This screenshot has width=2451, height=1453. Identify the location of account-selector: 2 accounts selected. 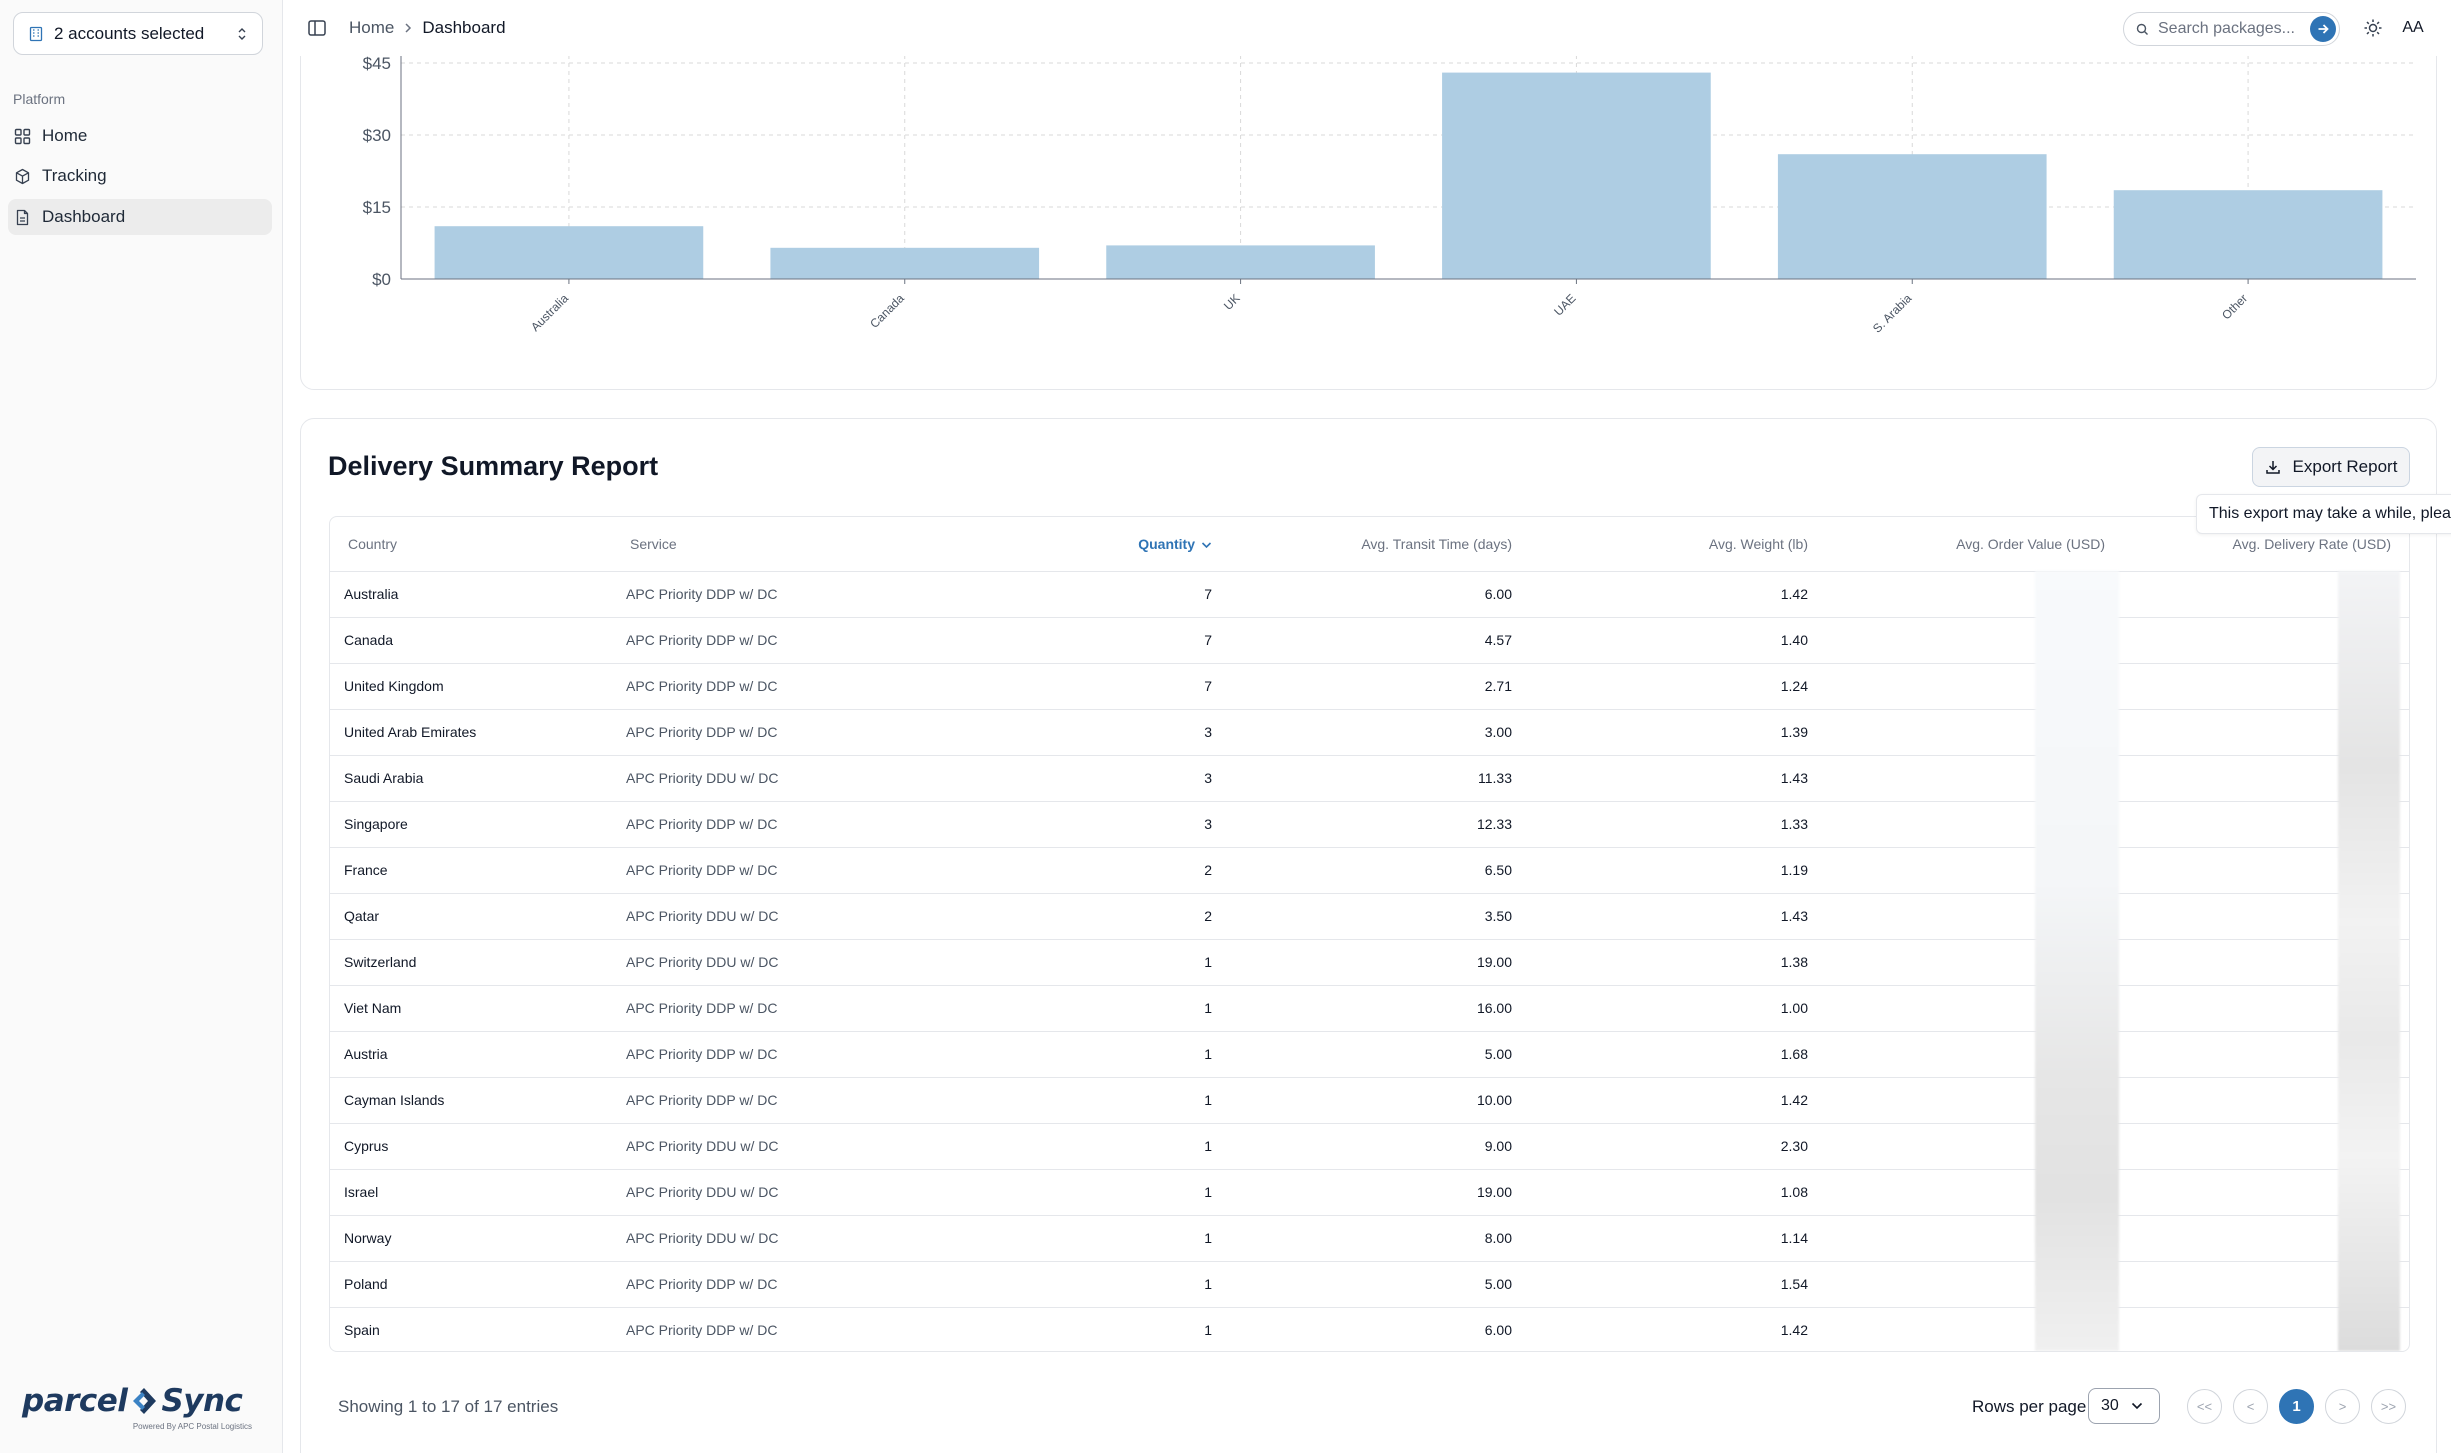
(138, 33).